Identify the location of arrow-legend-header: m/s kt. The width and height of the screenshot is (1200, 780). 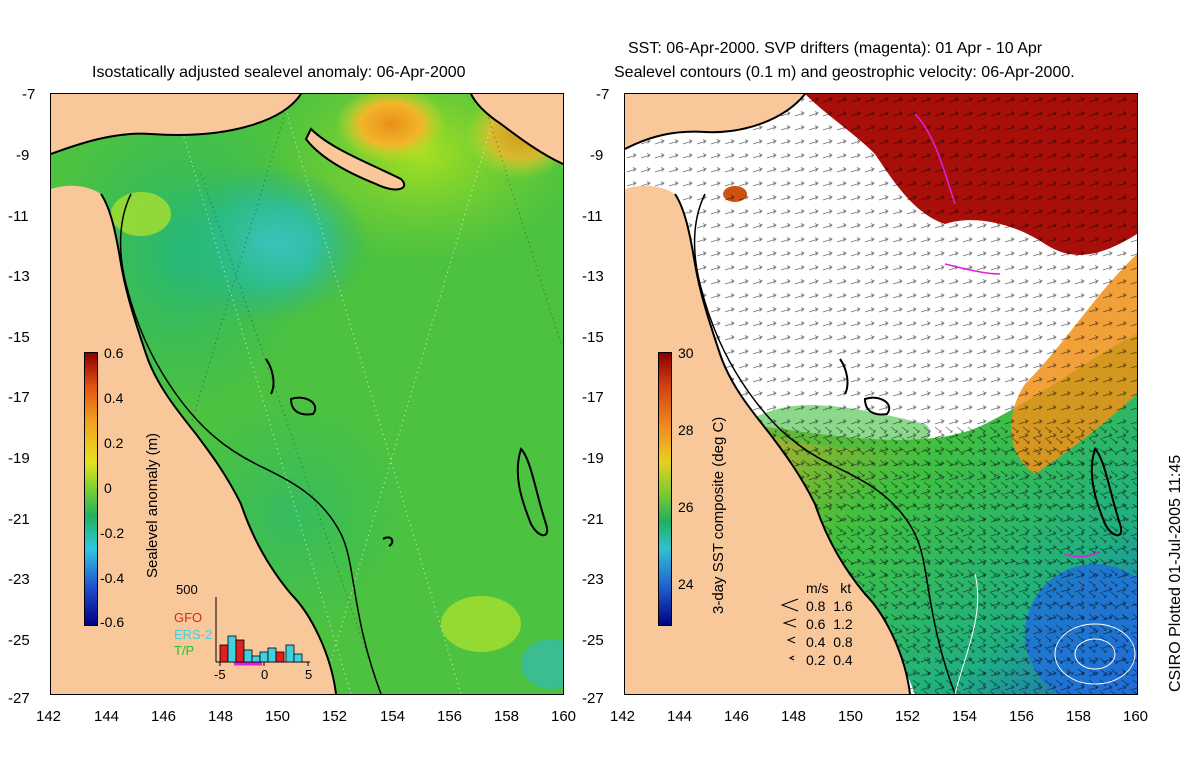
(829, 588).